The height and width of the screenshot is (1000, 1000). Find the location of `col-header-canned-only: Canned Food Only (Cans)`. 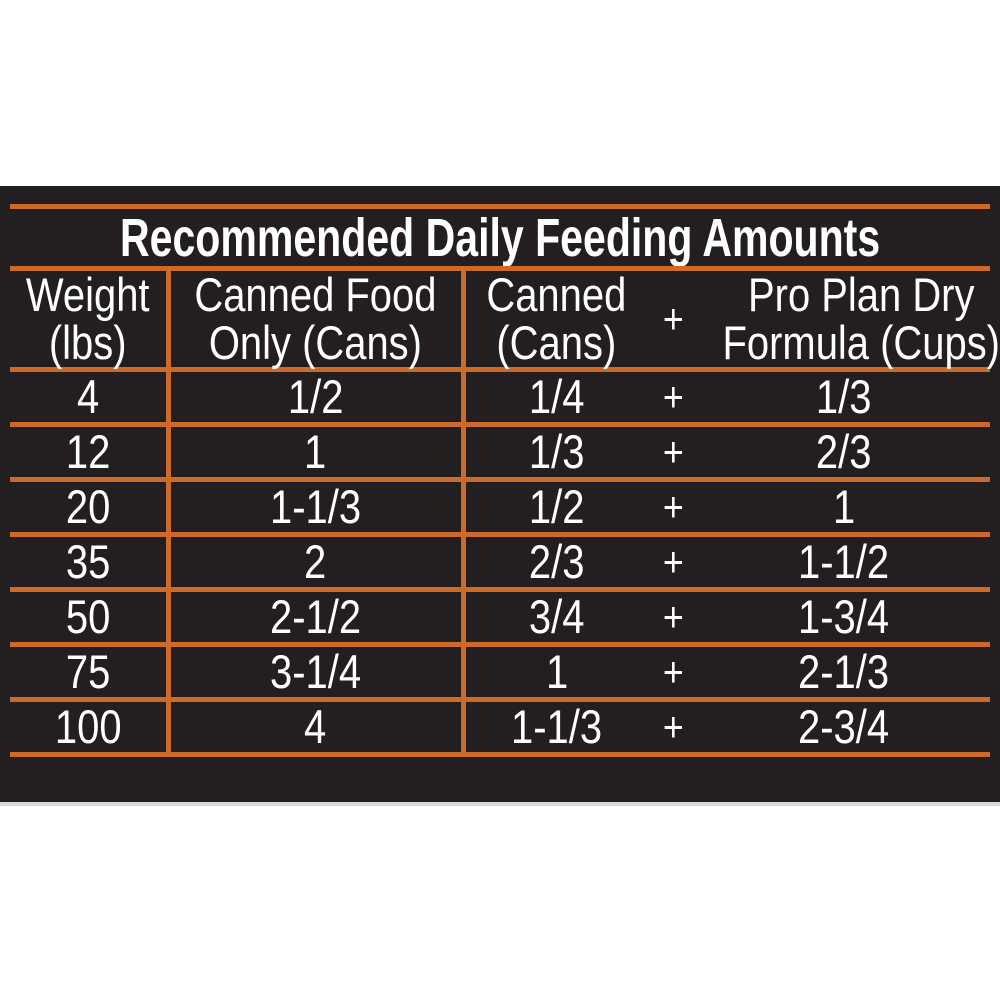

col-header-canned-only: Canned Food Only (Cans) is located at coordinates (317, 320).